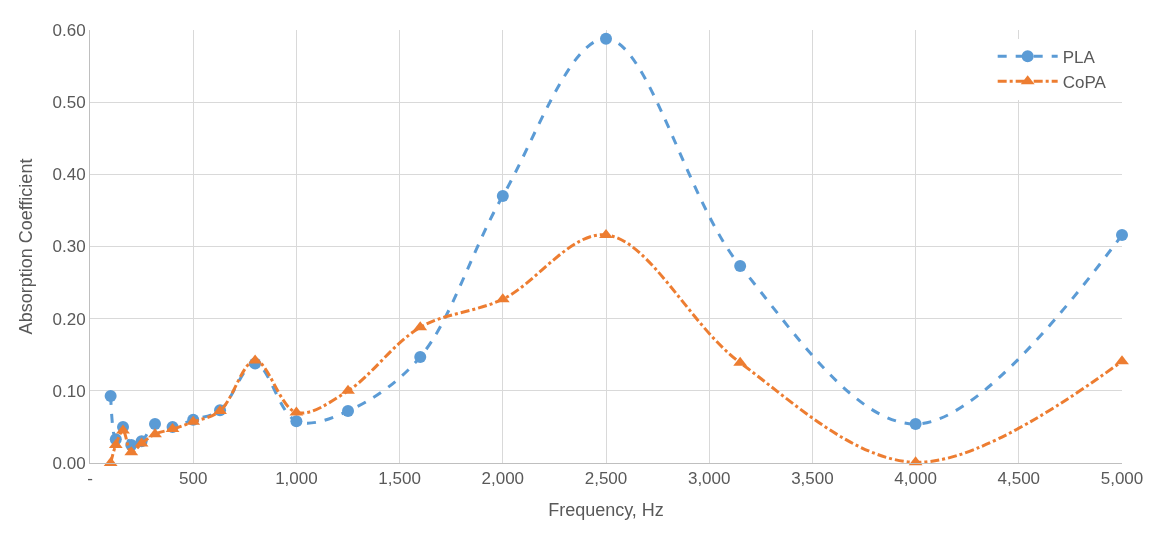 Image resolution: width=1155 pixels, height=533 pixels. What do you see at coordinates (1122, 479) in the screenshot?
I see `x-tick-label: 5,000` at bounding box center [1122, 479].